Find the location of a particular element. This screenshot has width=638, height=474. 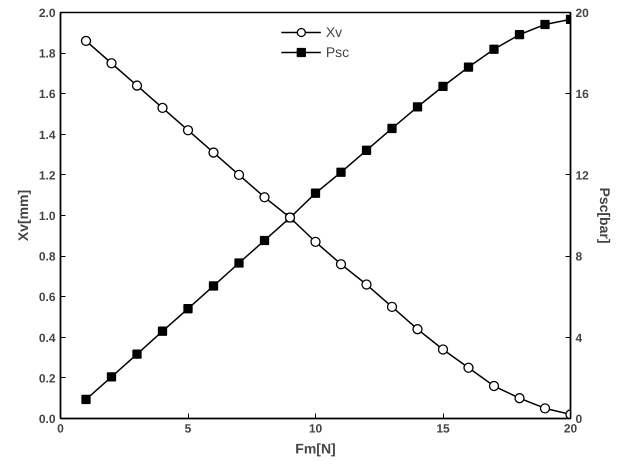

y-axis-title: Xv[mm] is located at coordinates (22, 216).